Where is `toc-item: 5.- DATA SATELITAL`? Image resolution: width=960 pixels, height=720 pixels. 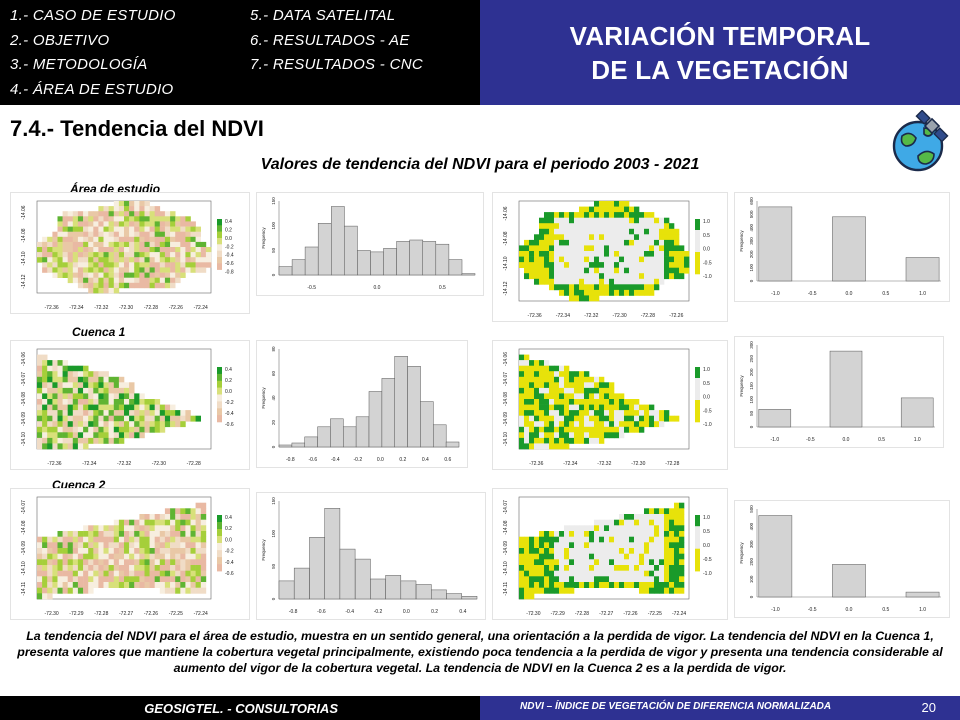
toc-item: 5.- DATA SATELITAL is located at coordinates (323, 15).